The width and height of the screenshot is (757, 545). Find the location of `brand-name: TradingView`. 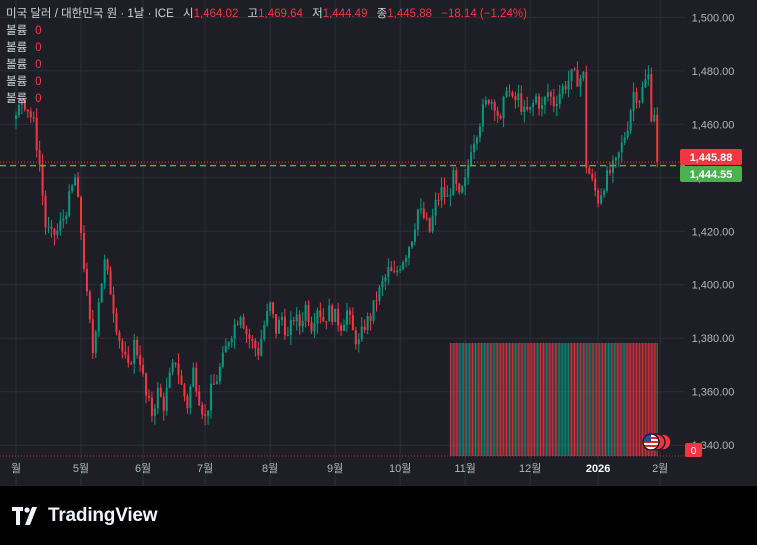

brand-name: TradingView is located at coordinates (103, 515).